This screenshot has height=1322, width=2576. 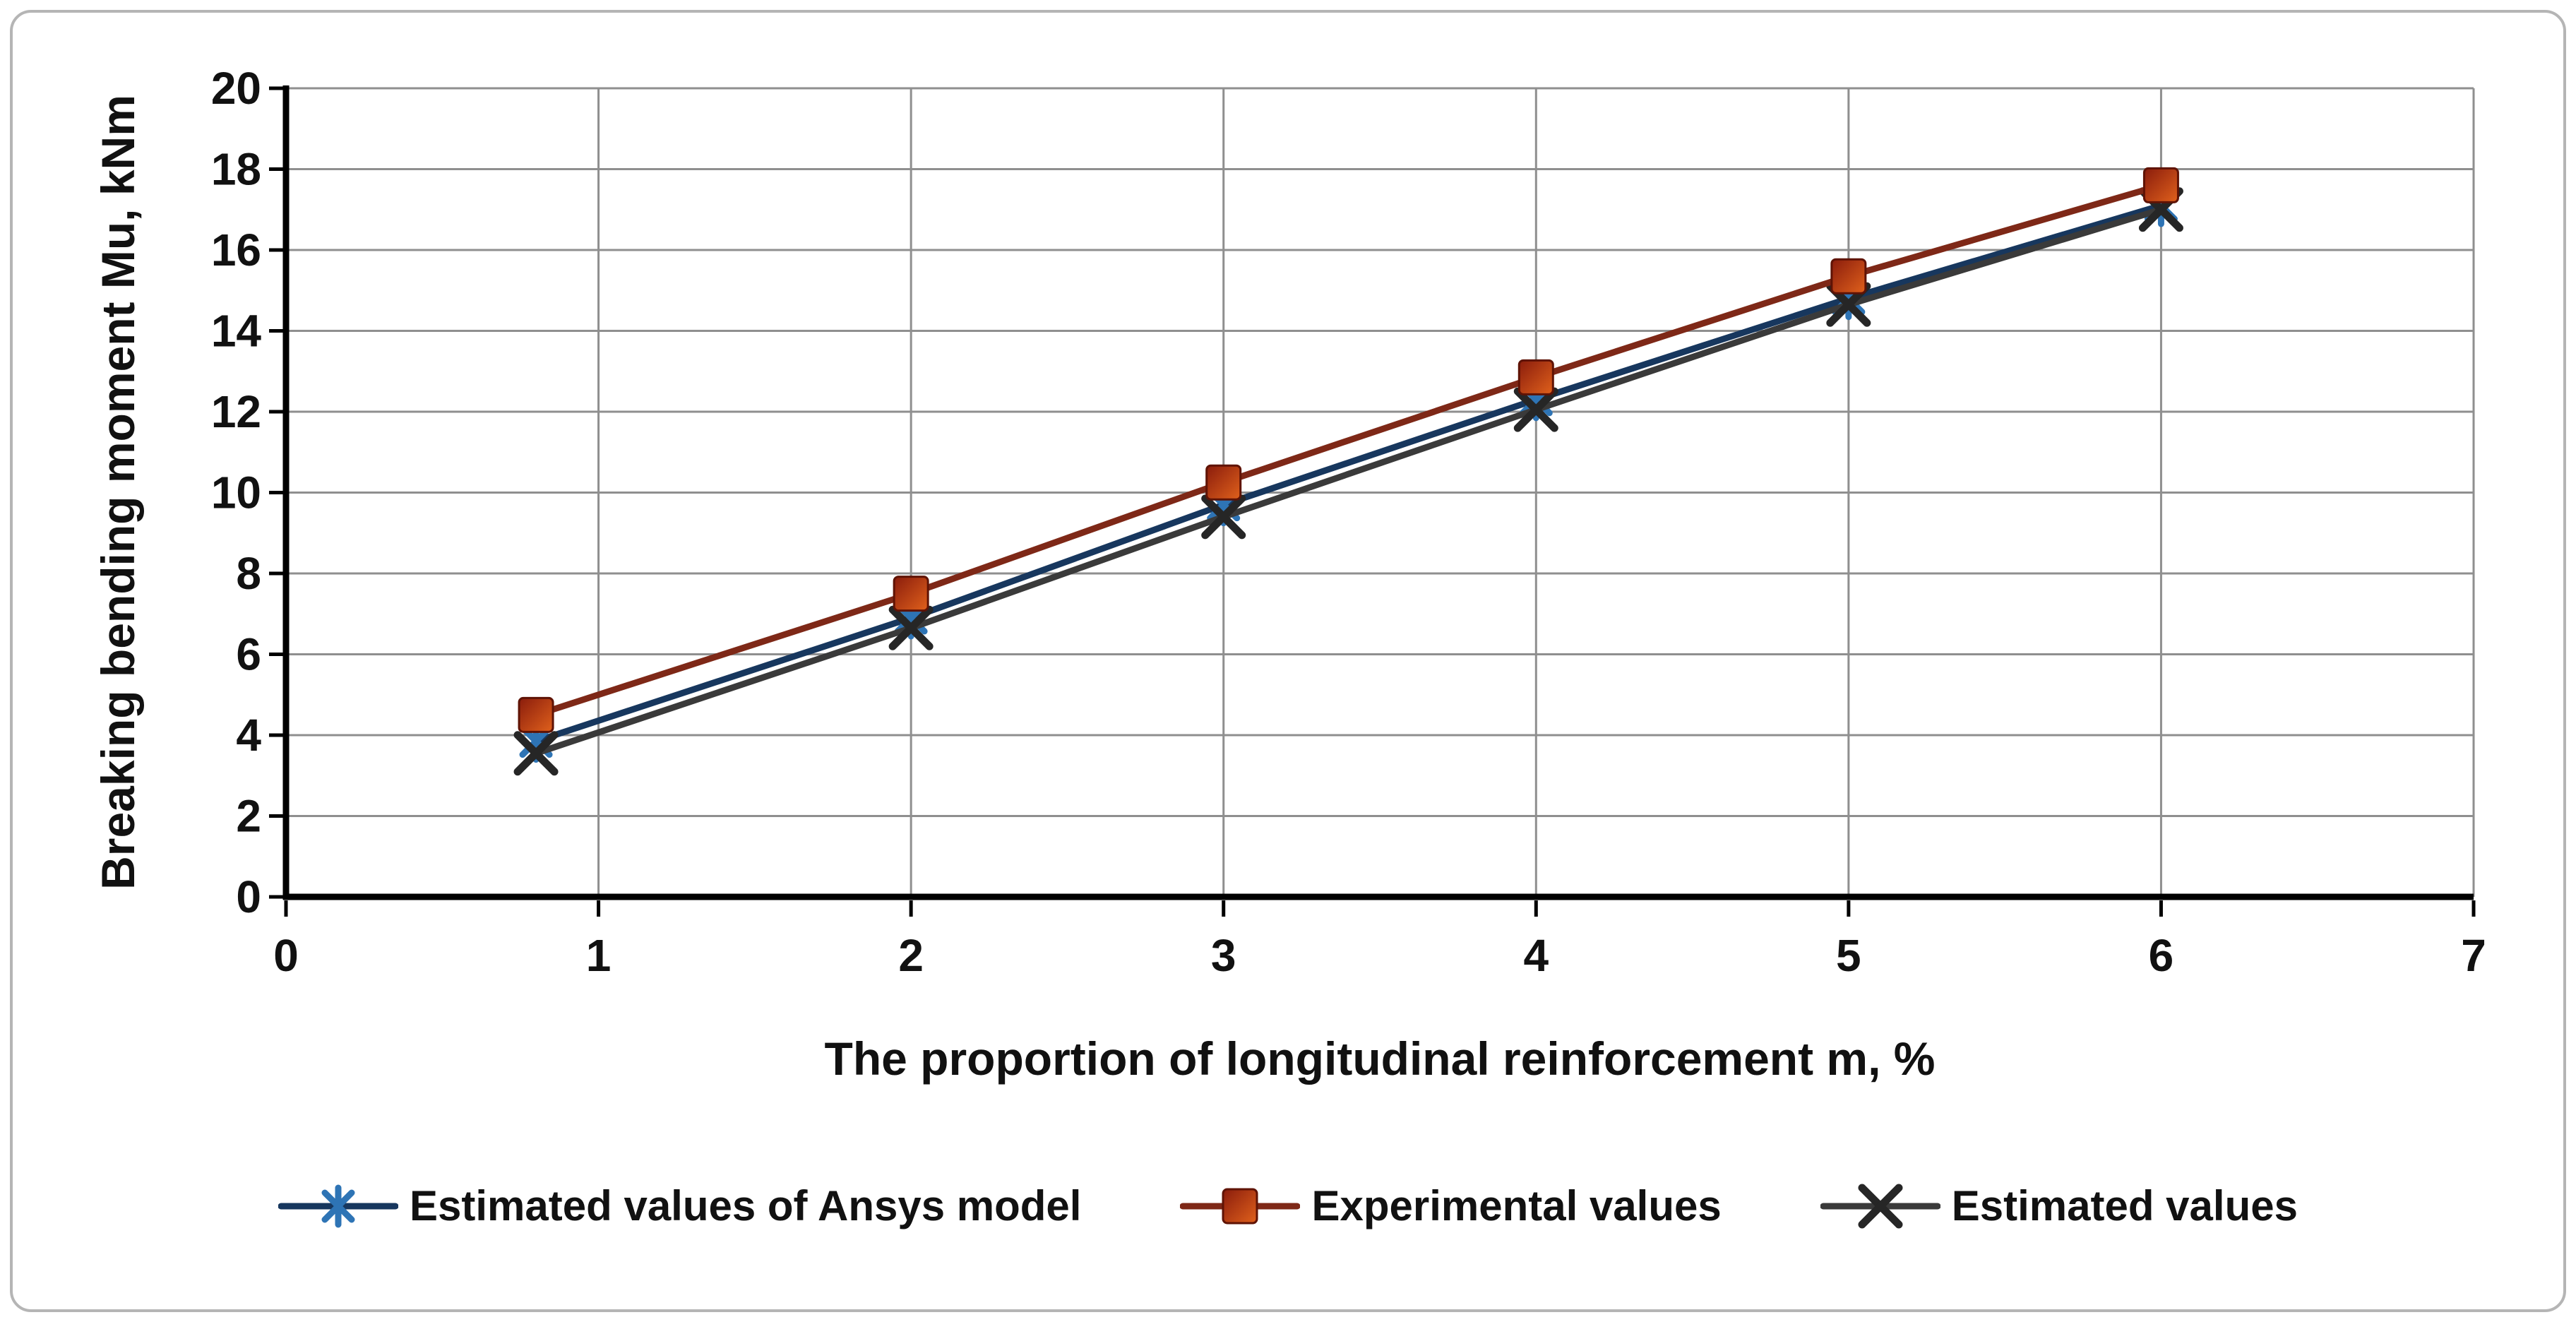 What do you see at coordinates (236, 89) in the screenshot?
I see `y-tick-label: 20` at bounding box center [236, 89].